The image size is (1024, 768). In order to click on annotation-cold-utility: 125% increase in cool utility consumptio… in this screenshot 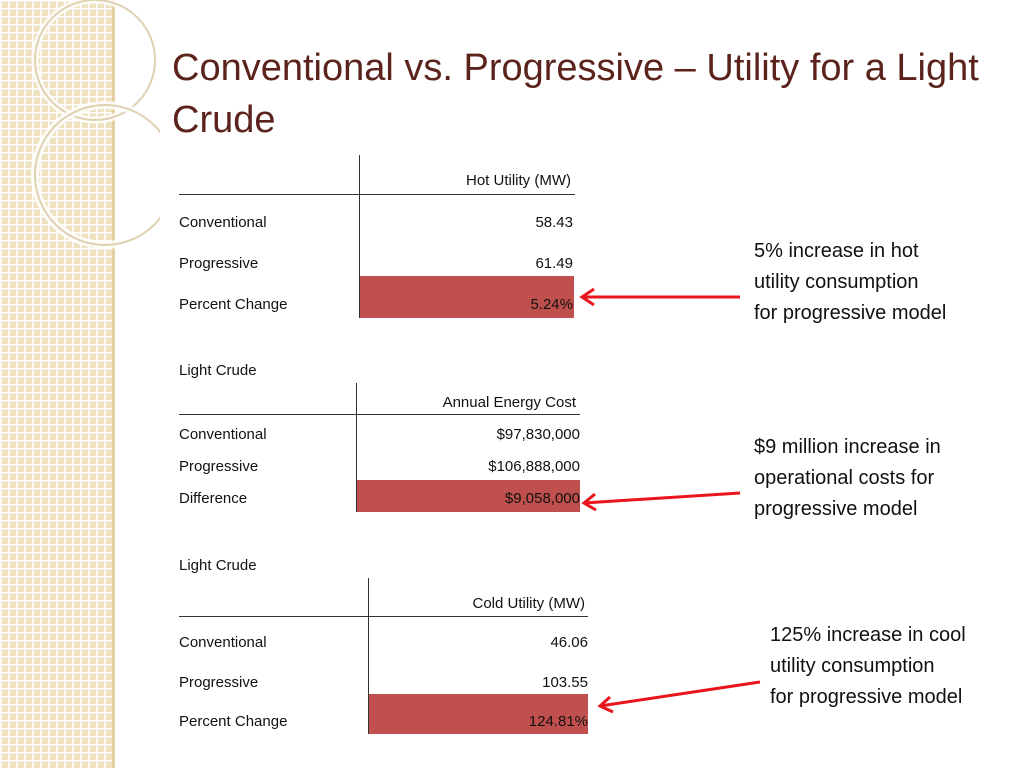, I will do `click(868, 666)`.